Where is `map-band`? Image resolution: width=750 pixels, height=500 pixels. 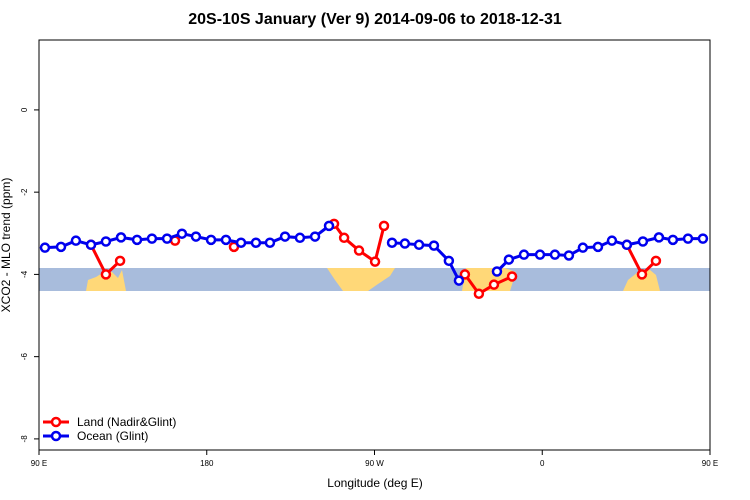
map-band is located at coordinates (374, 279).